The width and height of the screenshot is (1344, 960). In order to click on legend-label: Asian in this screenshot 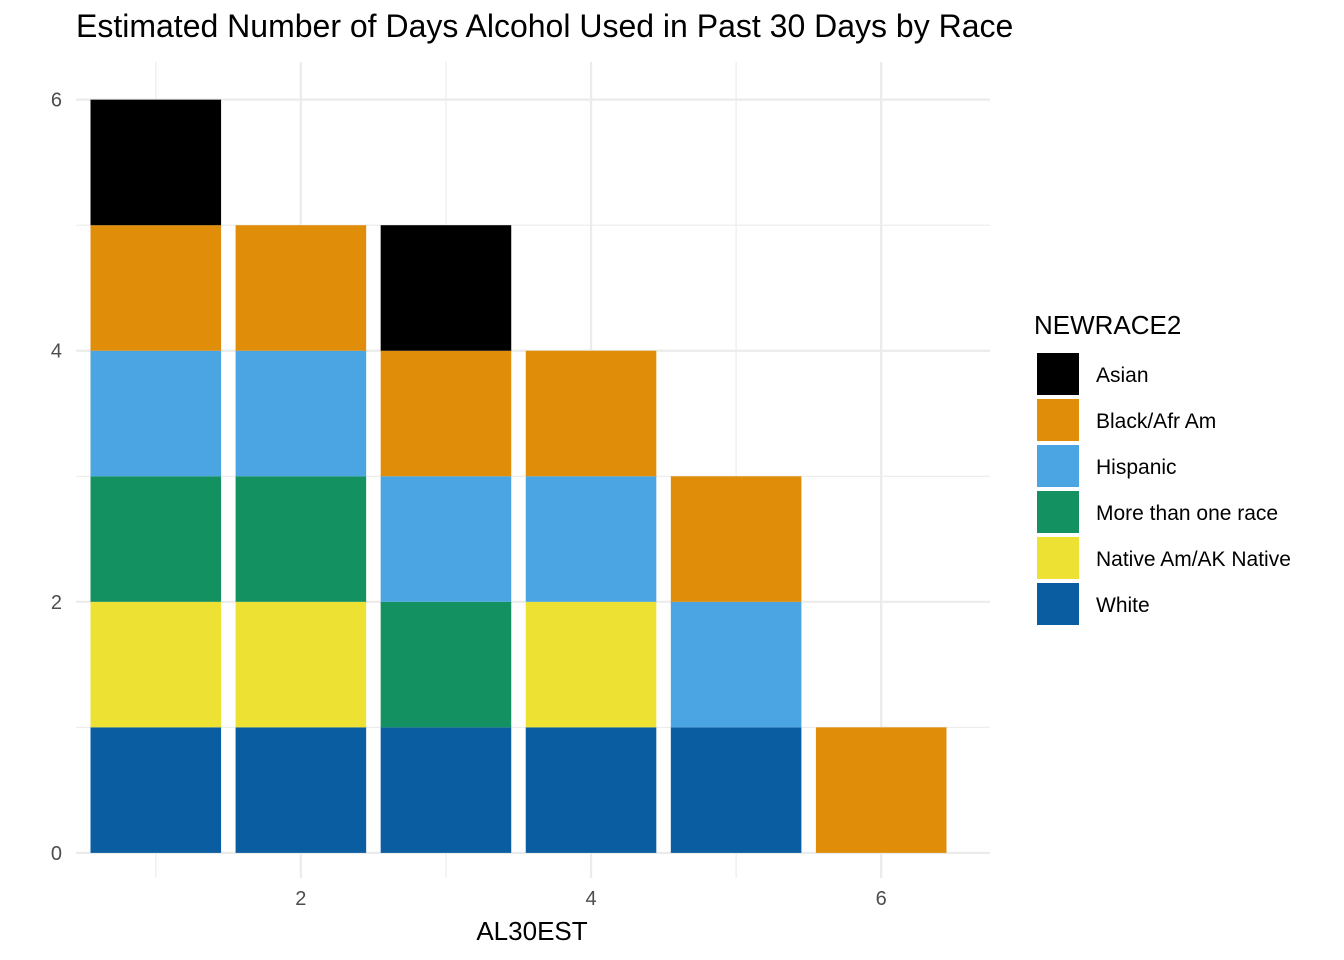, I will do `click(1122, 375)`.